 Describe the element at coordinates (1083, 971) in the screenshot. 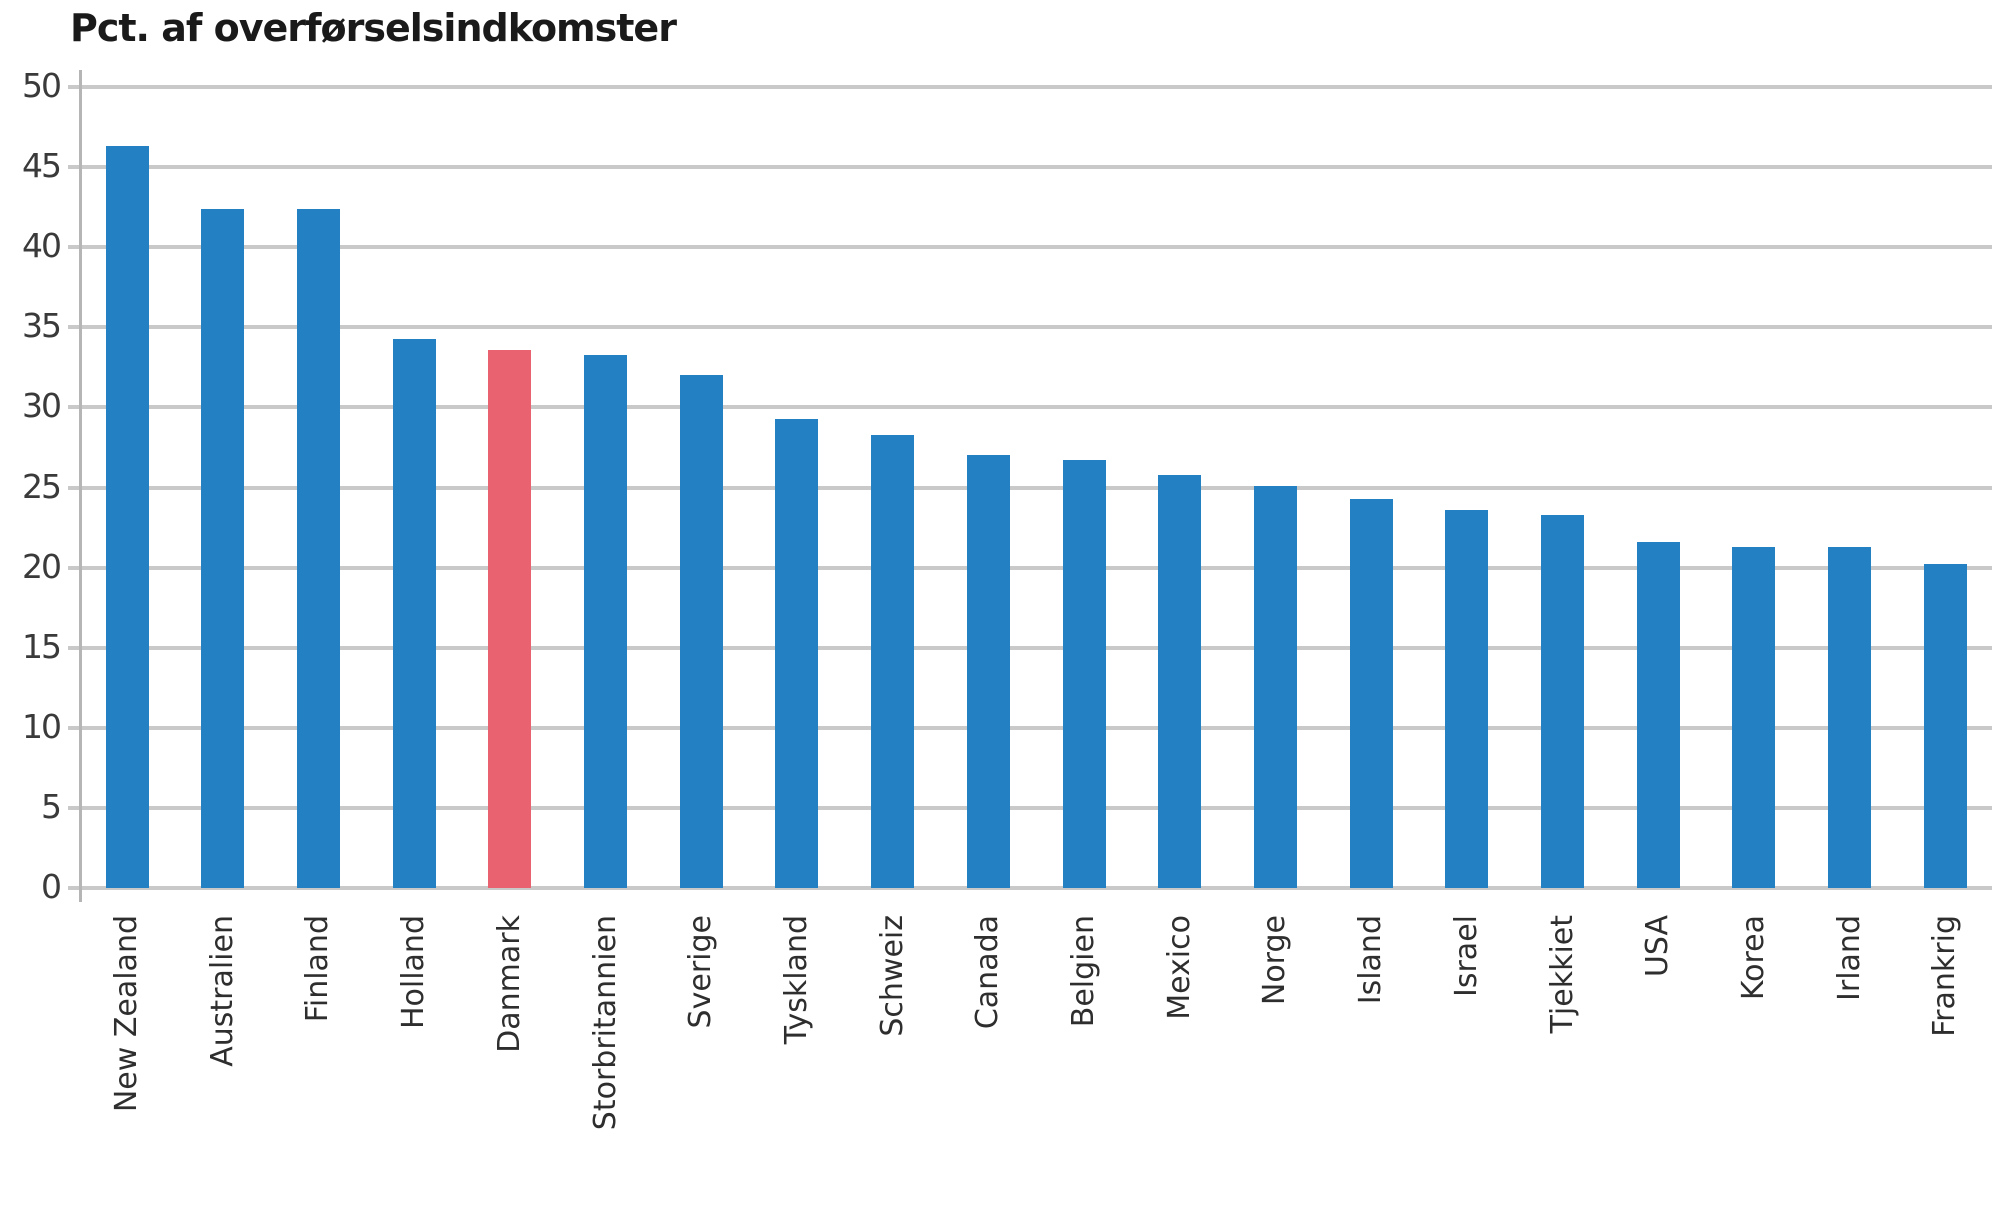

I see `x-tick-label: Belgien` at that location.